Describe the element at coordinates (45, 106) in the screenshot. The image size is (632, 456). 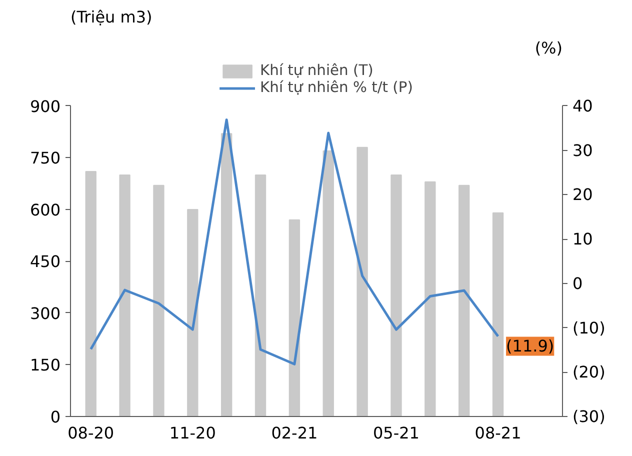
I see `y-tick-label: 900` at that location.